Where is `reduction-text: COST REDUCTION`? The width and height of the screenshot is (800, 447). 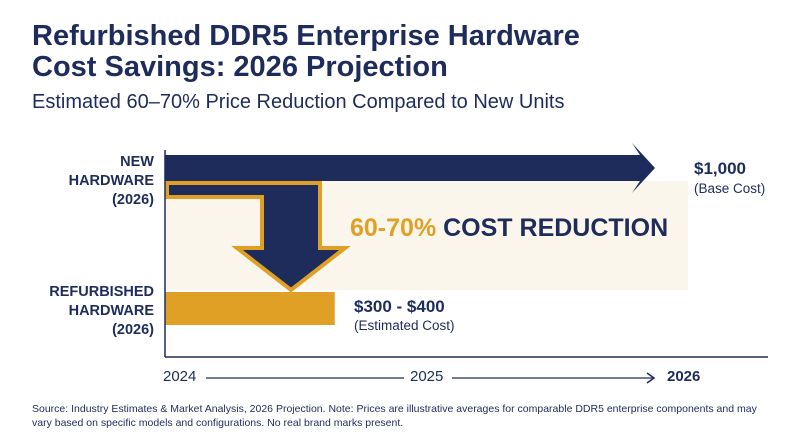 reduction-text: COST REDUCTION is located at coordinates (552, 228).